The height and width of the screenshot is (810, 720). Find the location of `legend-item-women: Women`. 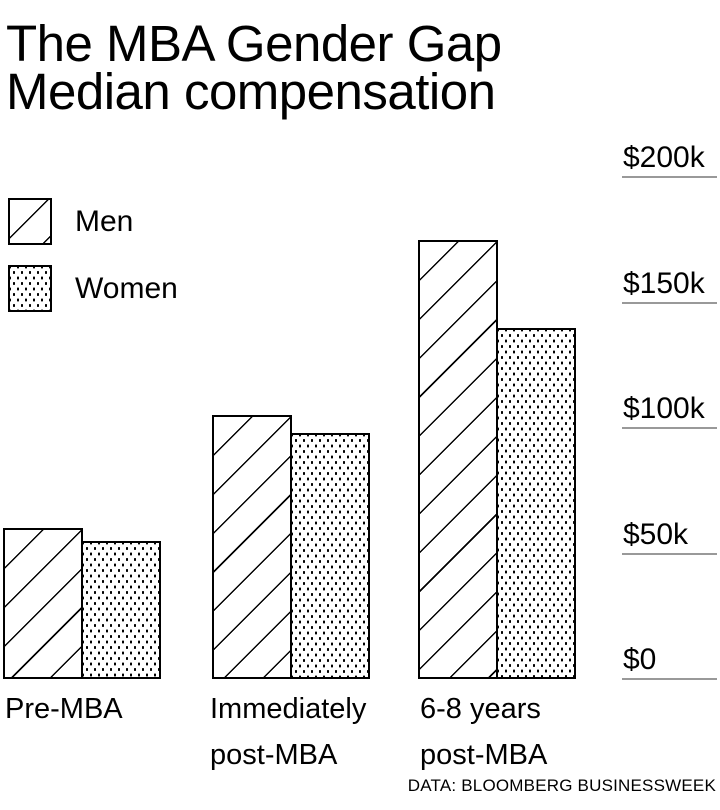

legend-item-women: Women is located at coordinates (93, 288).